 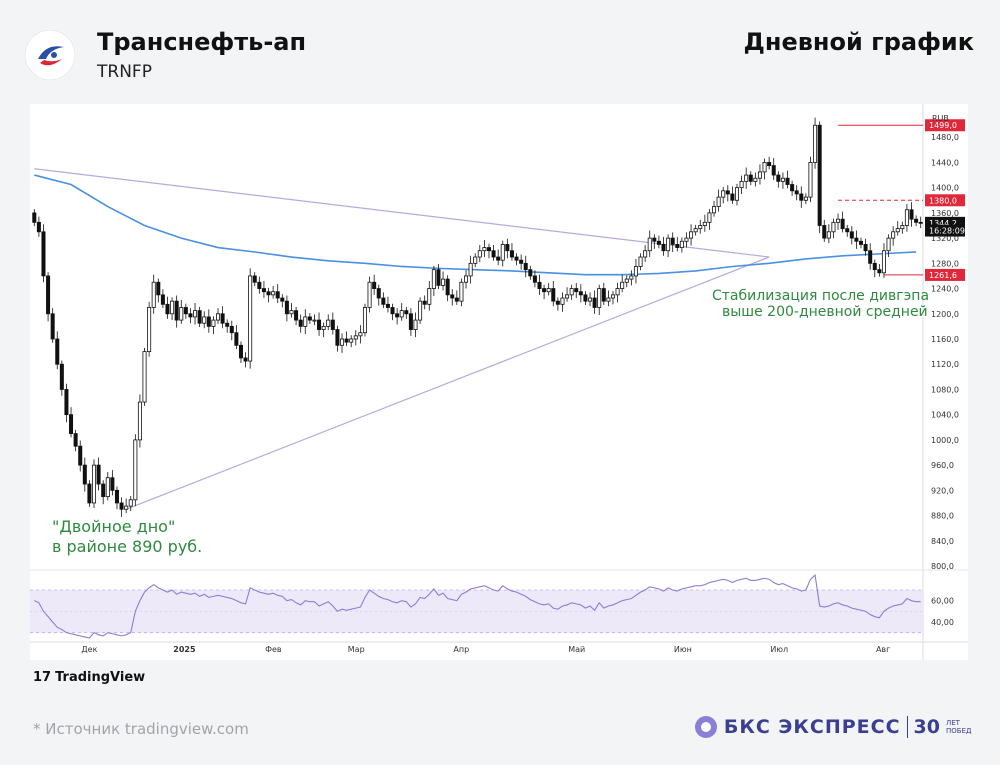 I want to click on y-tick-label: 1080,0, so click(x=945, y=389).